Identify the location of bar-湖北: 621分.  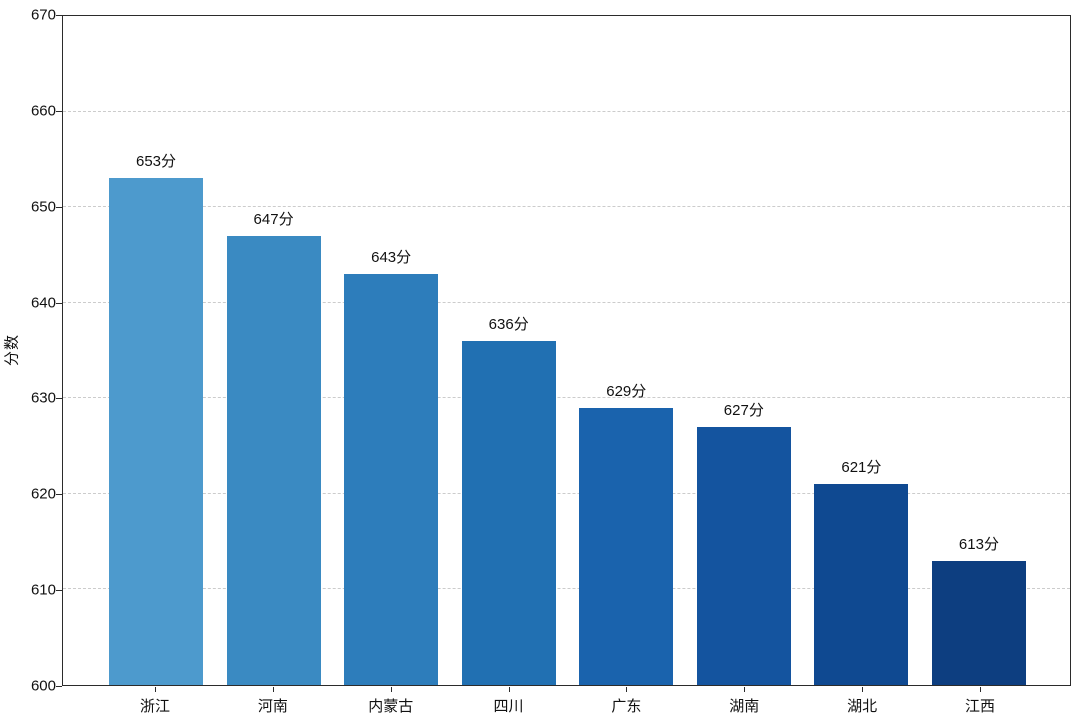
(861, 572).